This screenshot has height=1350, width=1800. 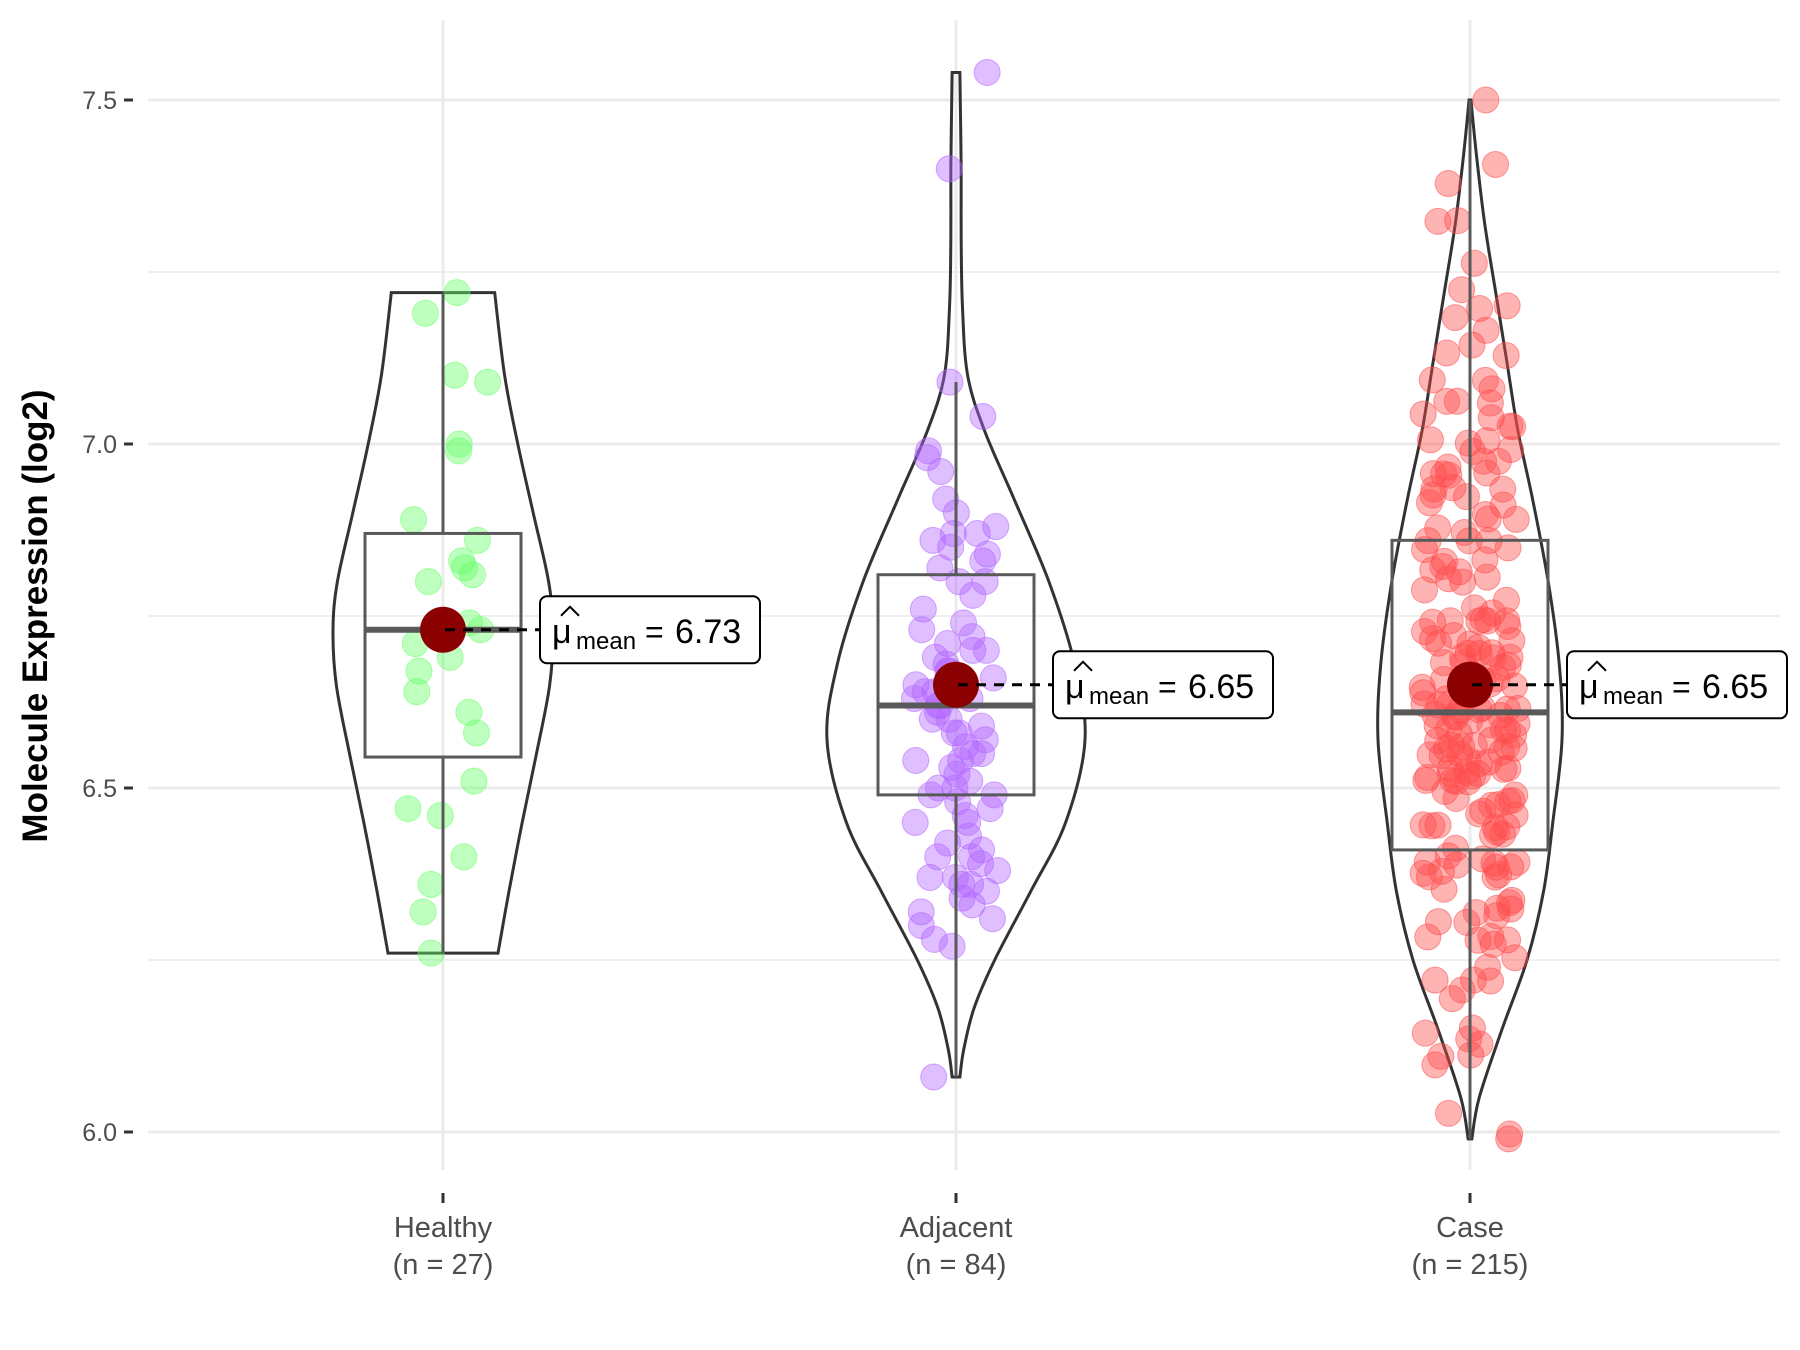 What do you see at coordinates (1470, 1265) in the screenshot?
I see `x-category-count: (n = 215)` at bounding box center [1470, 1265].